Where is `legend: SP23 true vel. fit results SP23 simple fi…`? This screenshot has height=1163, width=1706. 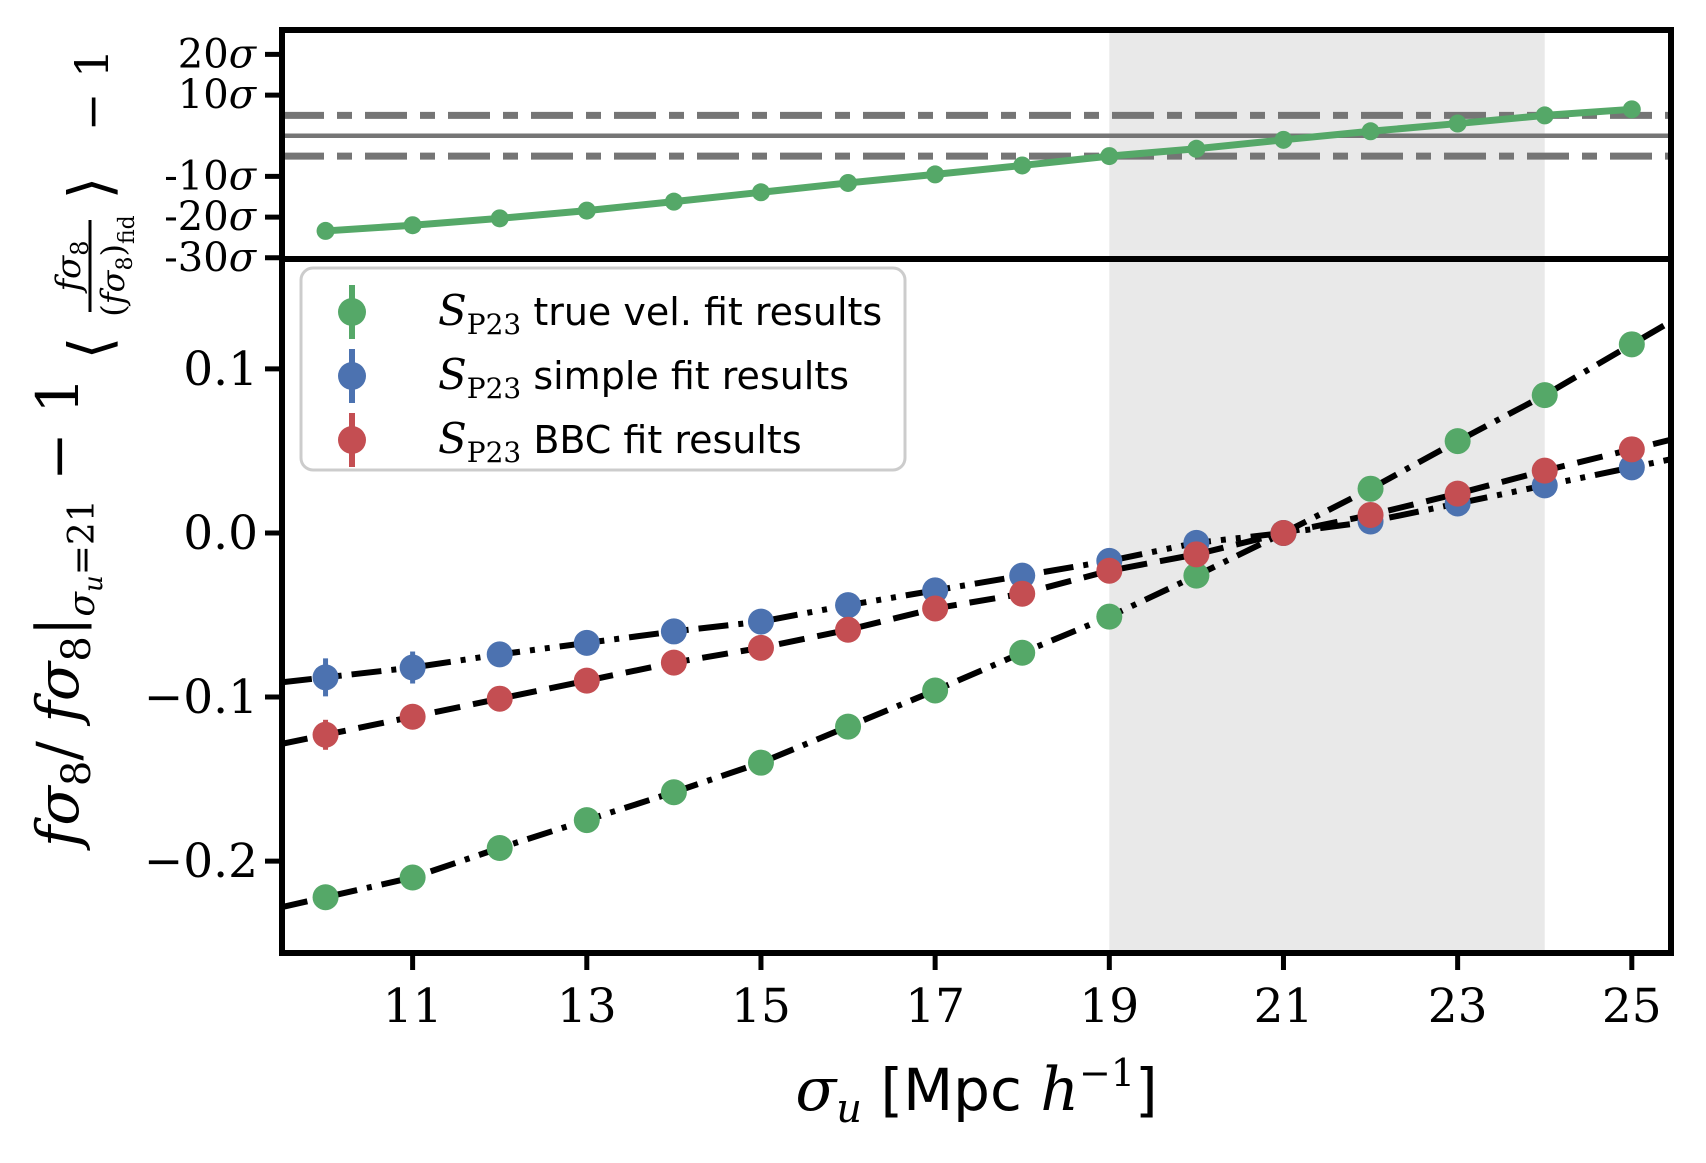 legend: SP23 true vel. fit results SP23 simple fi… is located at coordinates (603, 369).